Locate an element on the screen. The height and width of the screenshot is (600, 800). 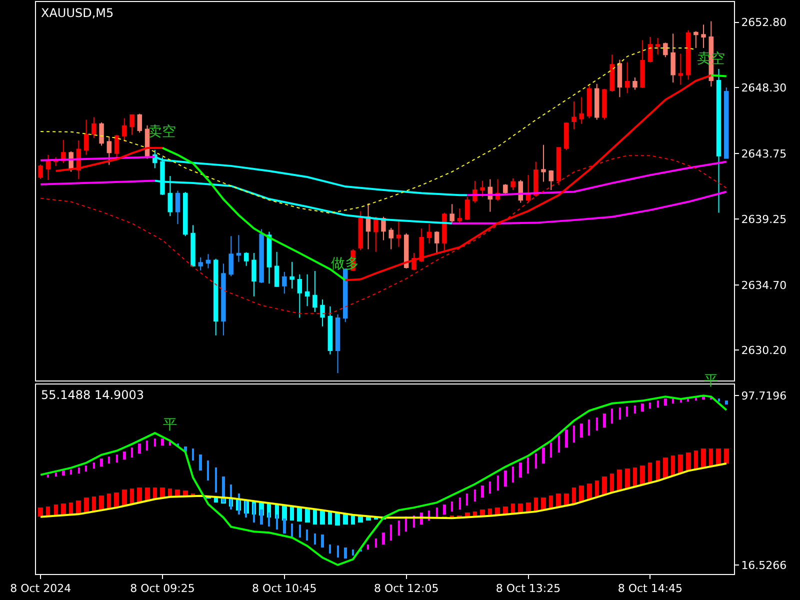
y-tick-label: 97.7196 is located at coordinates (764, 396).